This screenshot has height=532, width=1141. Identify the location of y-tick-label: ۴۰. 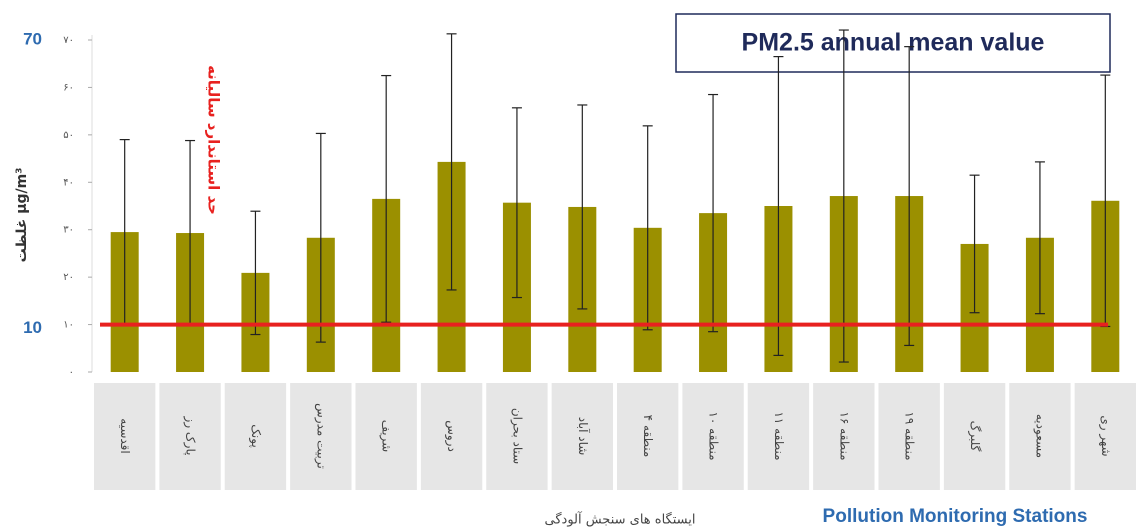
(68, 182).